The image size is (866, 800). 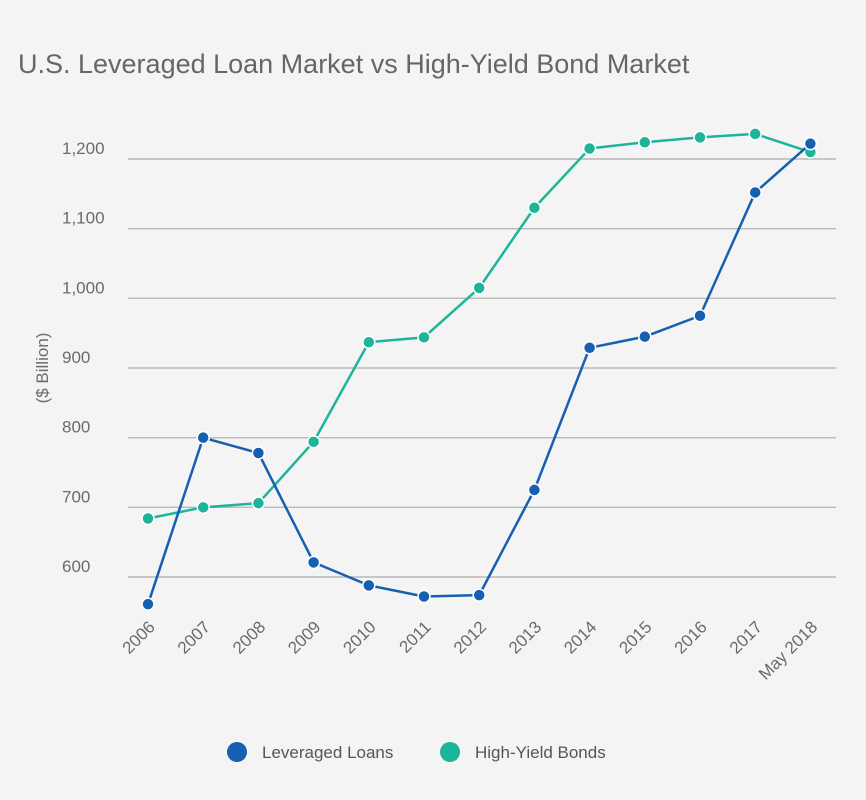 I want to click on y-tick-label: 1,000, so click(x=83, y=287).